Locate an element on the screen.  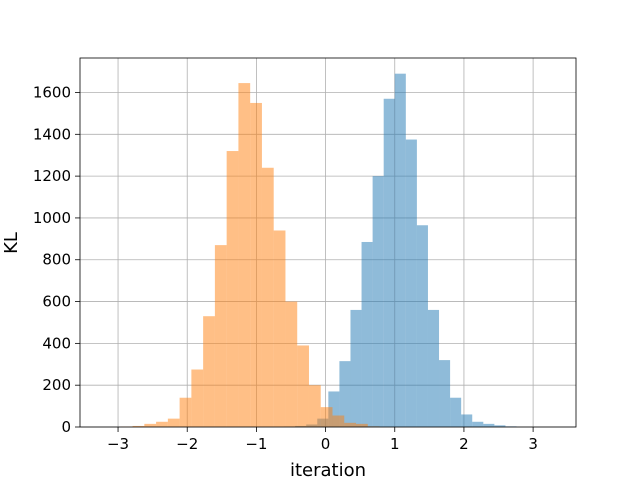
x-tick-label: −1 is located at coordinates (256, 444).